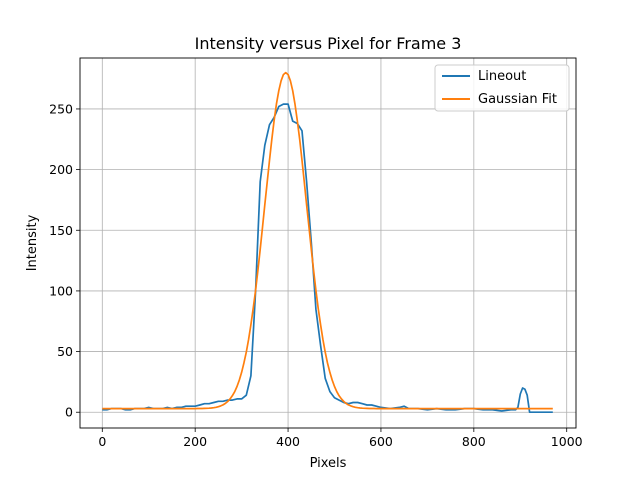 The image size is (640, 480). Describe the element at coordinates (61, 108) in the screenshot. I see `y-tick-label: 250` at that location.